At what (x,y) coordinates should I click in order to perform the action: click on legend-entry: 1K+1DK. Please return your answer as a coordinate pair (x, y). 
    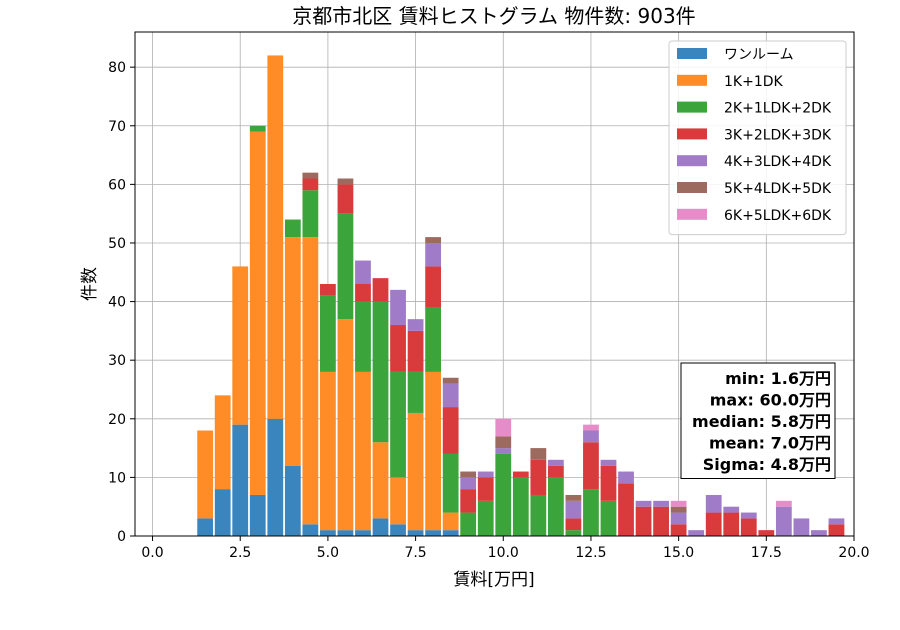
    Looking at the image, I should click on (754, 82).